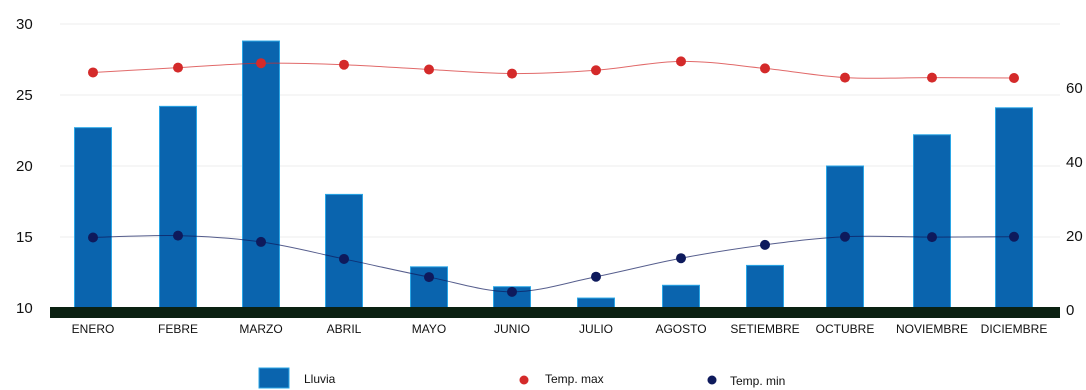 The image size is (1086, 390). Describe the element at coordinates (24, 308) in the screenshot. I see `y-left-tick-label: 10` at that location.